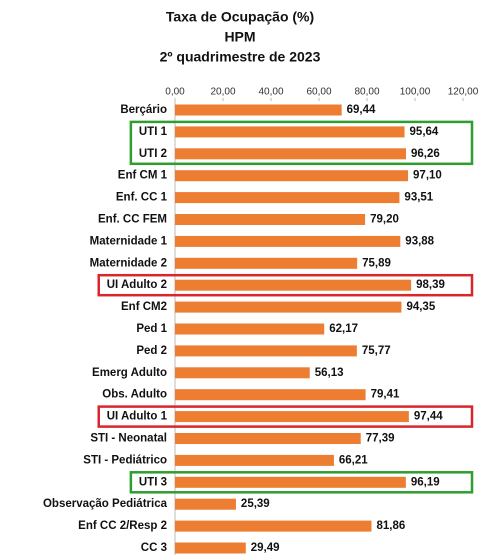  Describe the element at coordinates (134, 395) in the screenshot. I see `category-label: Obs. Adulto` at that location.